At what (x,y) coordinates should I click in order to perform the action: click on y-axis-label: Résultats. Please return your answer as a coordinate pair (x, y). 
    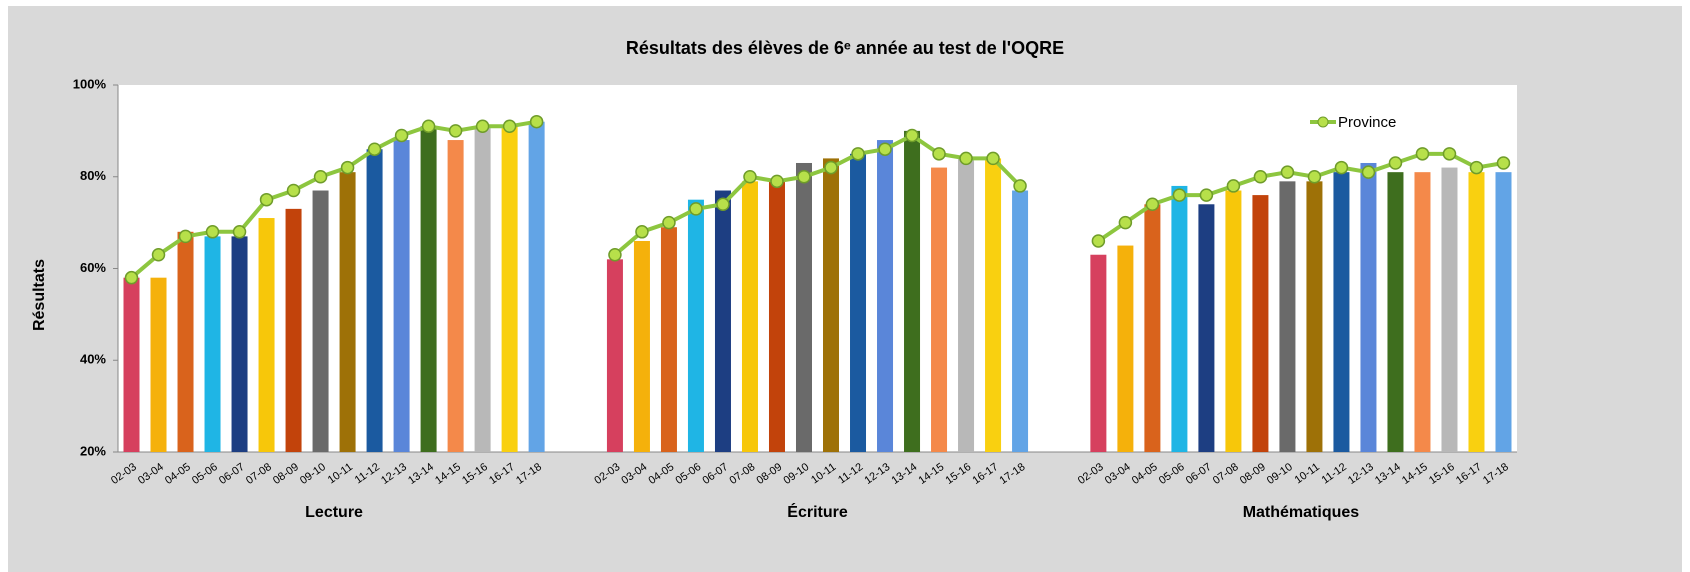
    Looking at the image, I should click on (39, 295).